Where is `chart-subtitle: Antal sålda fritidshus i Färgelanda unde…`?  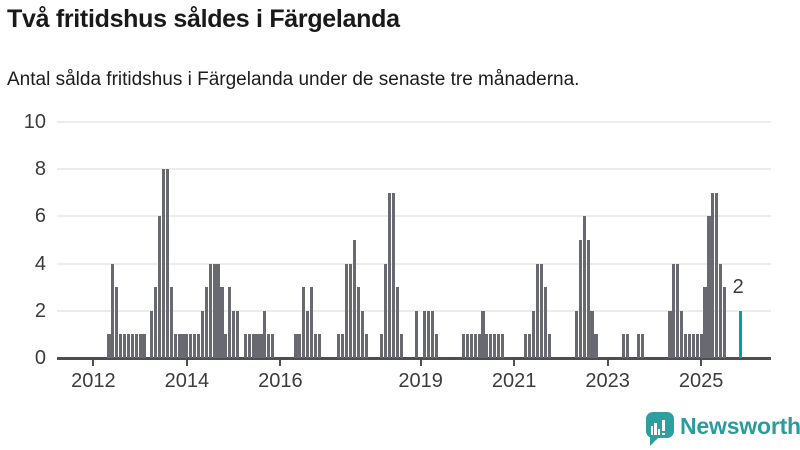
chart-subtitle: Antal sålda fritidshus i Färgelanda unde… is located at coordinates (293, 79).